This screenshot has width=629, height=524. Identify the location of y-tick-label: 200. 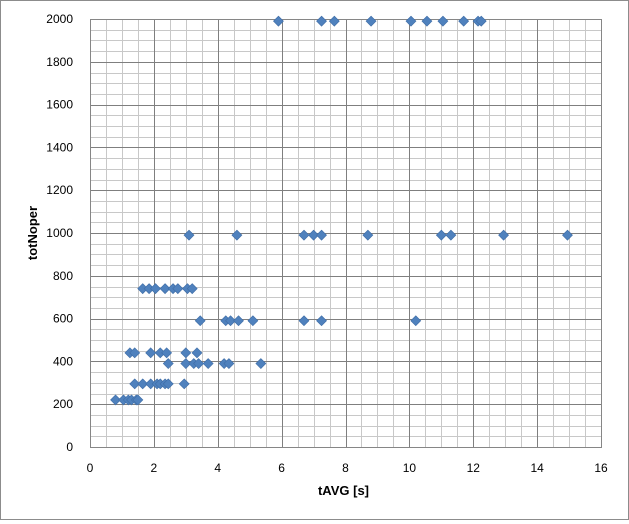
(63, 404).